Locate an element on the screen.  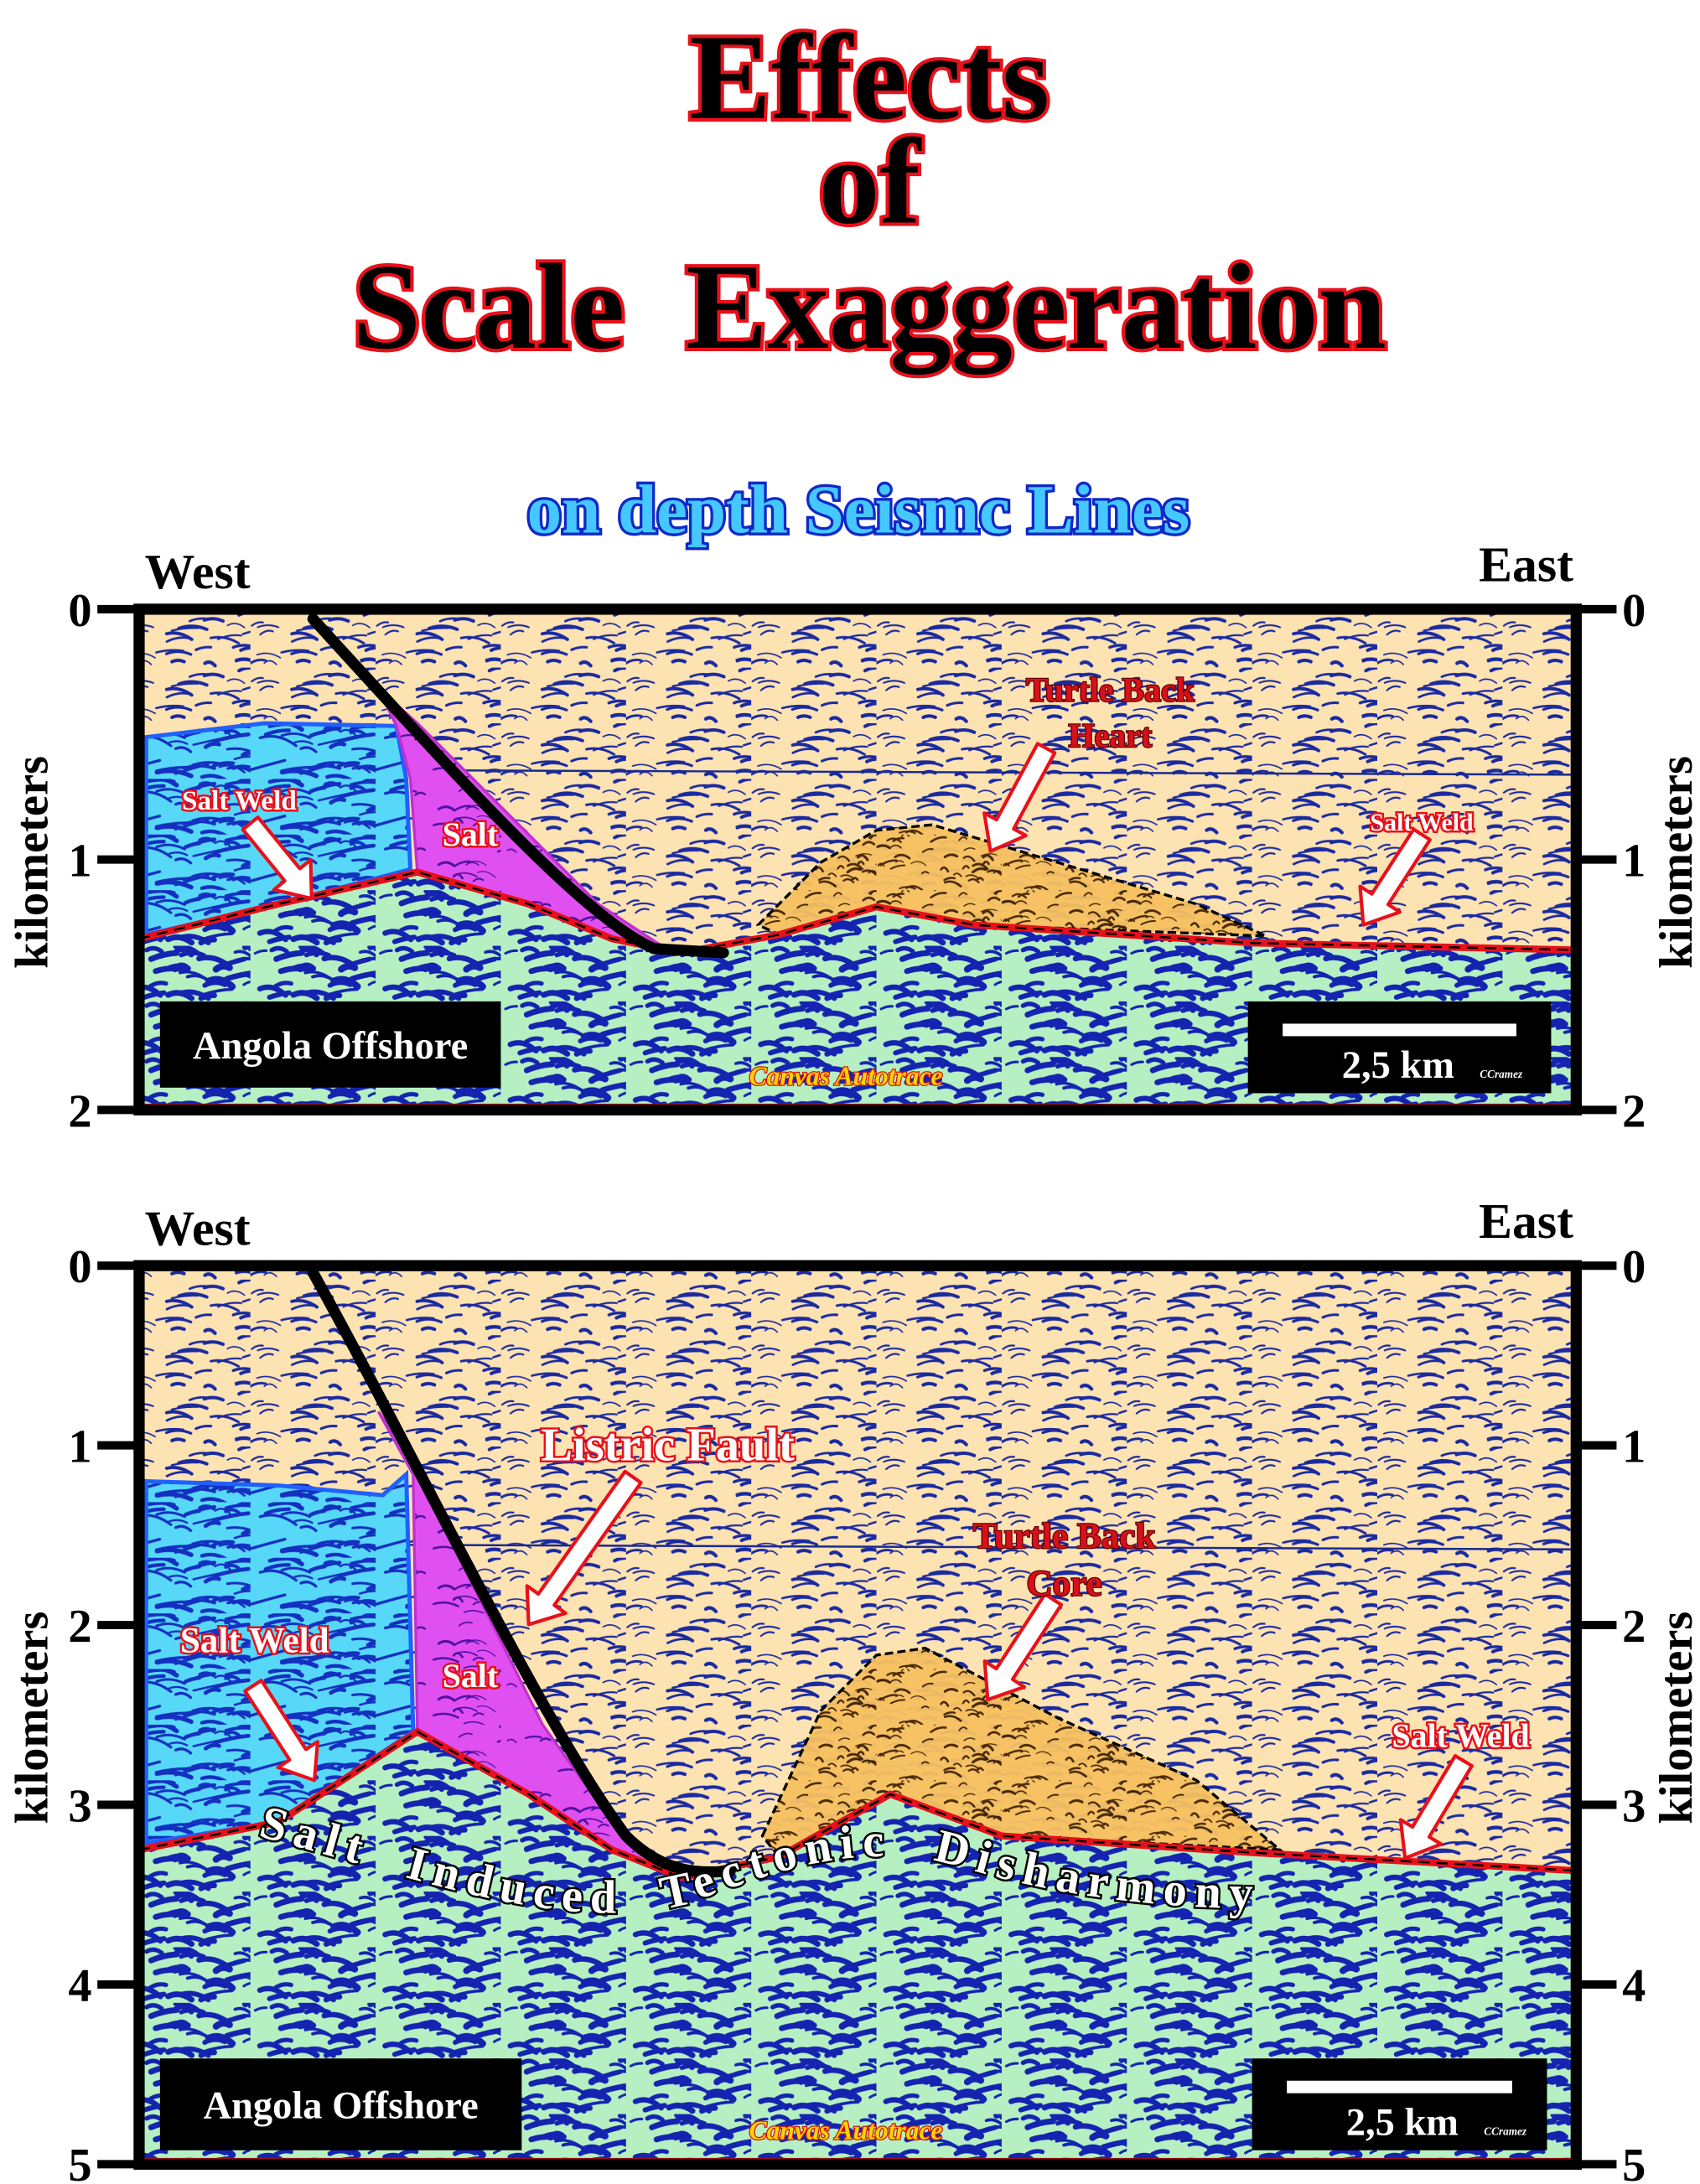
annotation: Core is located at coordinates (1063, 1584).